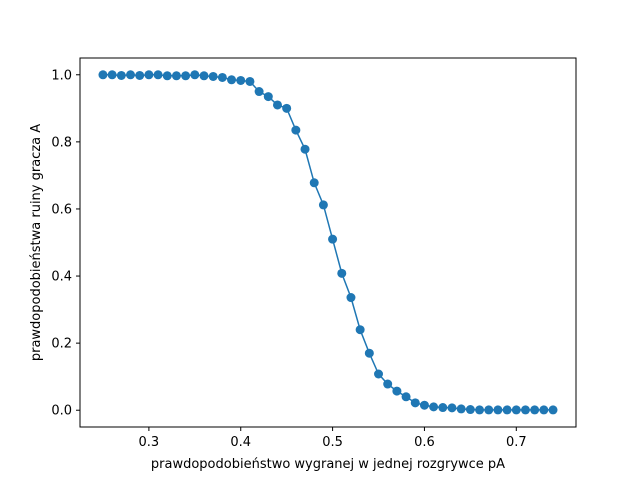 This screenshot has height=480, width=640. I want to click on x-tick-label: 0.5, so click(332, 442).